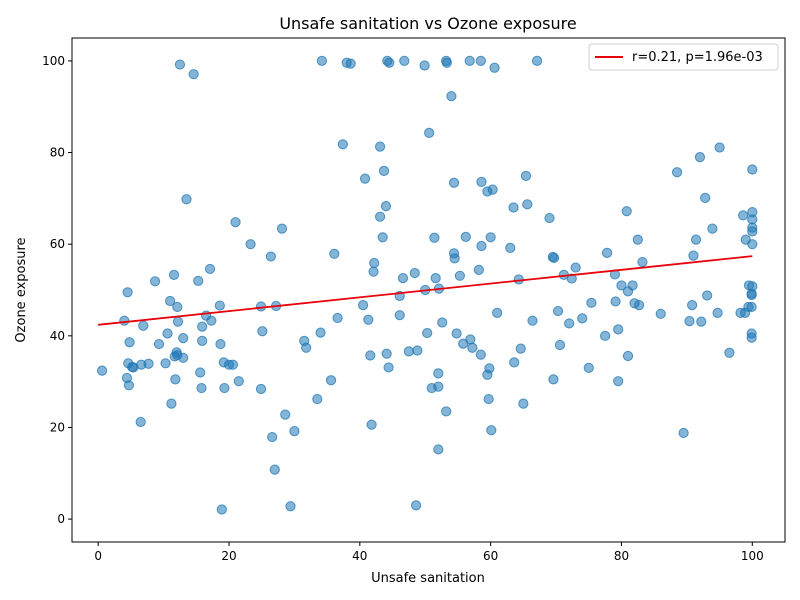 Image resolution: width=800 pixels, height=600 pixels. I want to click on y-axis-label: Ozone exposure, so click(21, 289).